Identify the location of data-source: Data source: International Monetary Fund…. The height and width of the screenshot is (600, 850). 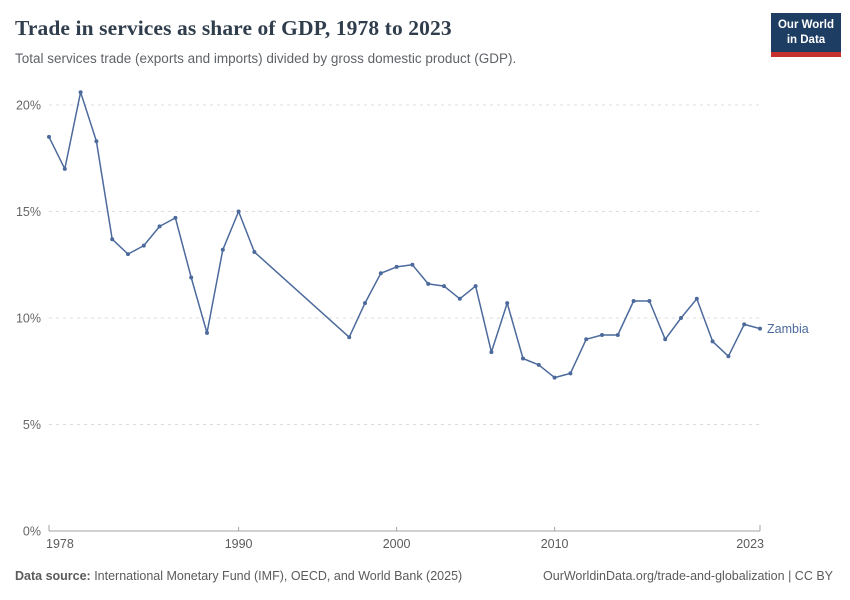
(238, 576).